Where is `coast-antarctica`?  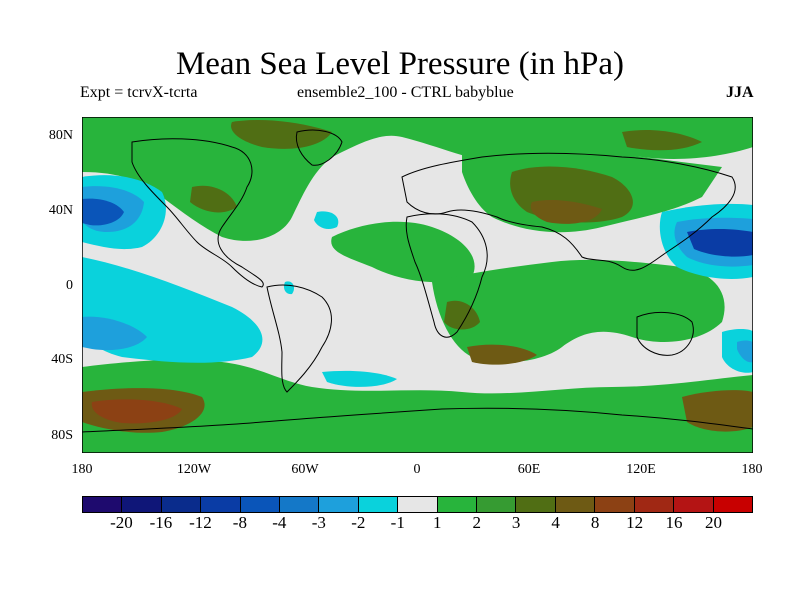
coast-antarctica is located at coordinates (417, 420).